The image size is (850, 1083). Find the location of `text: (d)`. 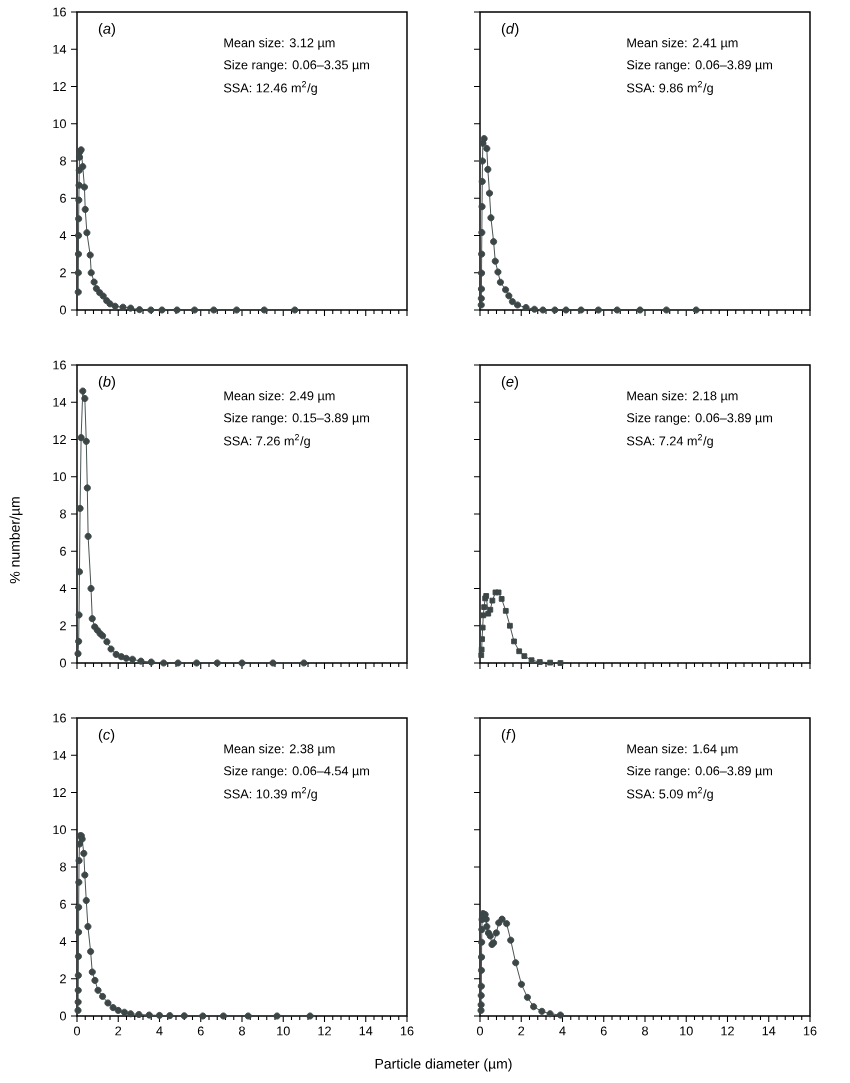

text: (d) is located at coordinates (510, 30).